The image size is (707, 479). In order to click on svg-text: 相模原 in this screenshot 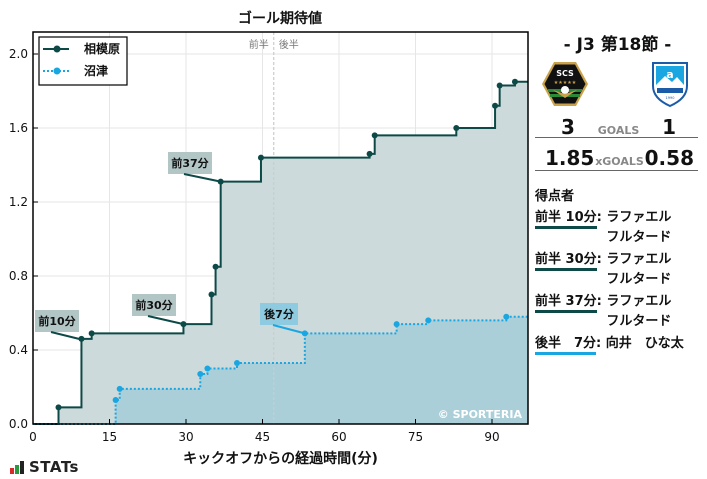, I will do `click(102, 48)`.